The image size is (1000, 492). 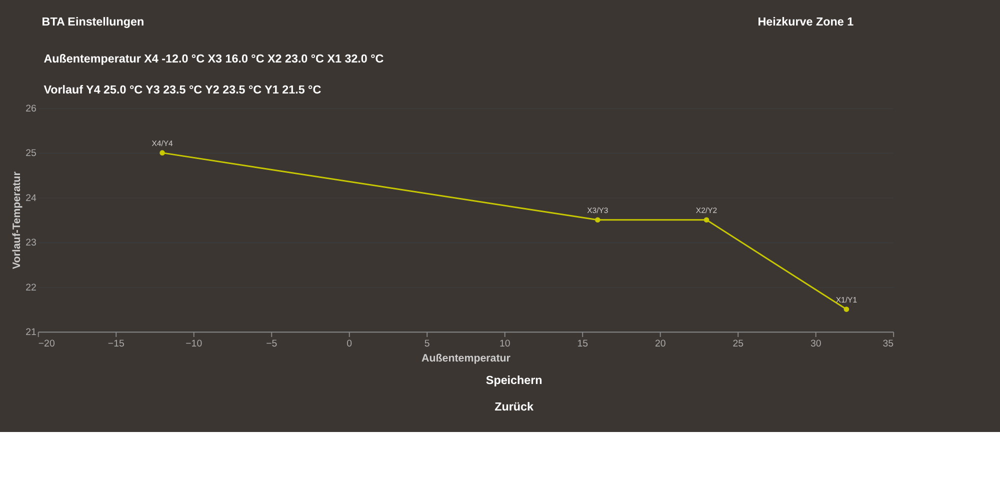 I want to click on x-tick-label: 30, so click(x=816, y=344).